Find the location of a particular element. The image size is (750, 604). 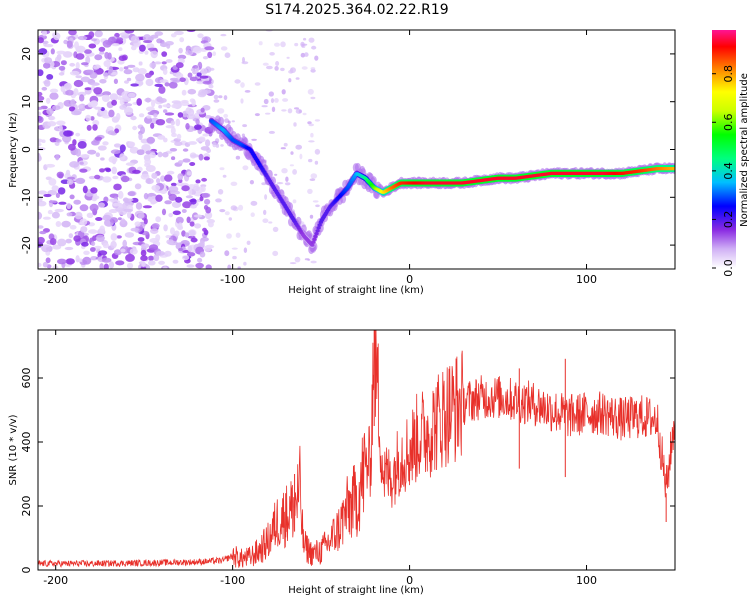

snr-y-label: SNR (10 * v/v) is located at coordinates (13, 449).